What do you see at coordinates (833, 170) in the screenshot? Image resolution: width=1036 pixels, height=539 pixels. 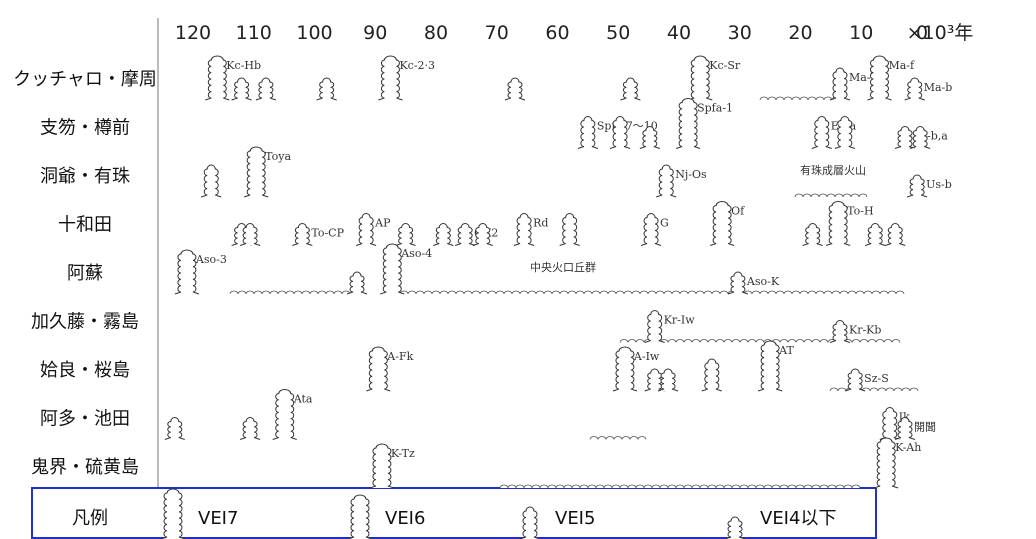 I see `row-note: 有珠成層火山` at bounding box center [833, 170].